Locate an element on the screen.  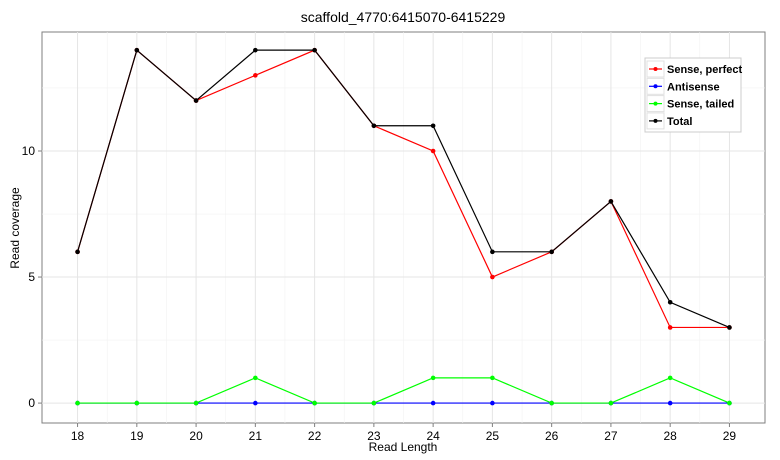
x-tick-label: 26 is located at coordinates (552, 436).